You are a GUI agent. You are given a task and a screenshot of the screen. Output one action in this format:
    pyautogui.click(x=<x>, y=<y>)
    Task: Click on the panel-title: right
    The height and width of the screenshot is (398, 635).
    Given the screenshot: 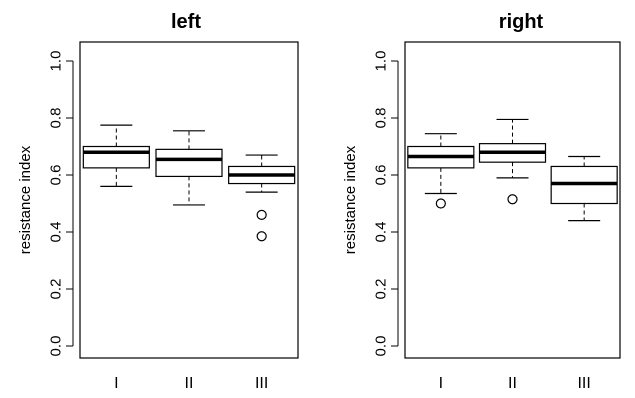 What is the action you would take?
    pyautogui.click(x=521, y=22)
    